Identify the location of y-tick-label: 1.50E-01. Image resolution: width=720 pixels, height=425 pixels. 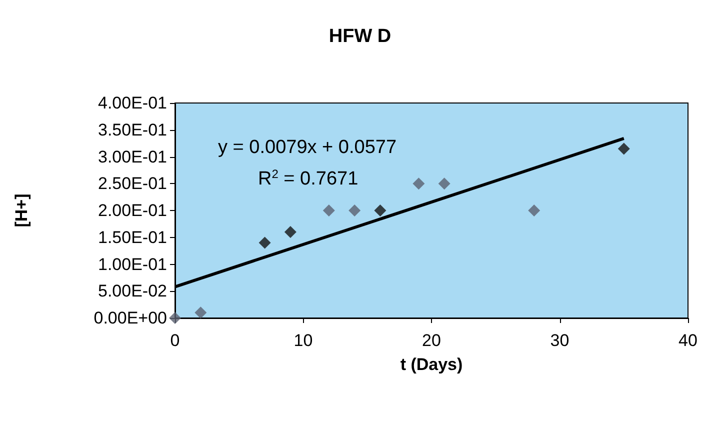
(132, 237).